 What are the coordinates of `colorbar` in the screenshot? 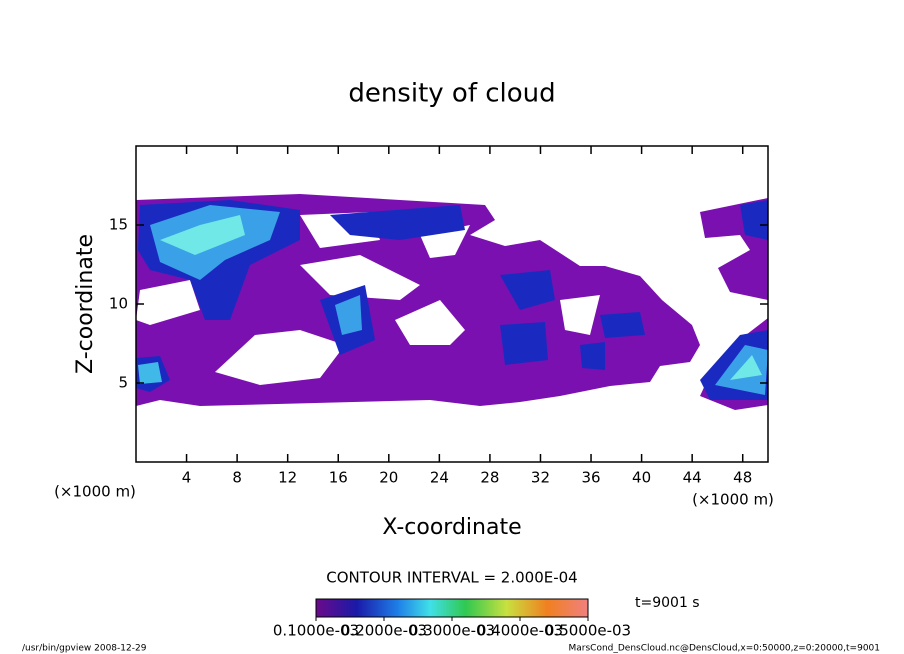 It's located at (452, 608).